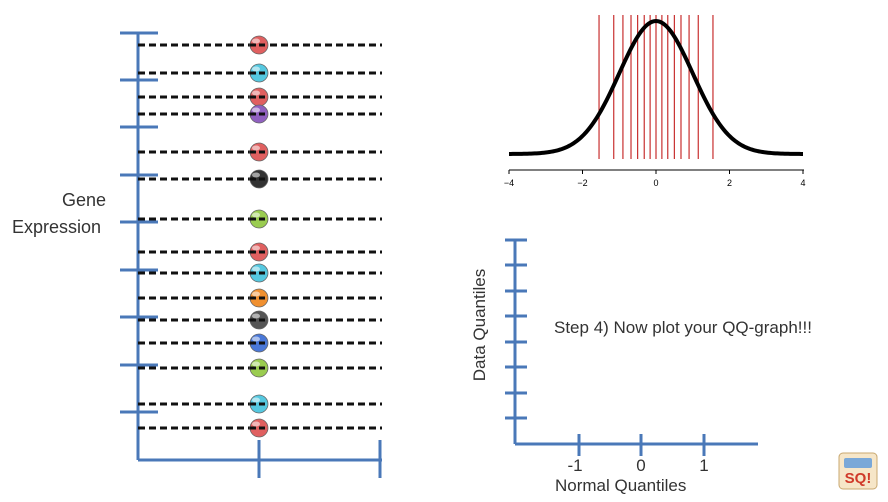 The image size is (888, 502). Describe the element at coordinates (631, 347) in the screenshot. I see `qq-axes` at that location.